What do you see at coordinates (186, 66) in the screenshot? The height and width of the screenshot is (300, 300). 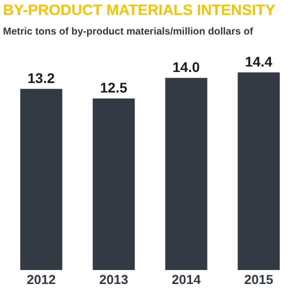 I see `data-label: 14.0` at bounding box center [186, 66].